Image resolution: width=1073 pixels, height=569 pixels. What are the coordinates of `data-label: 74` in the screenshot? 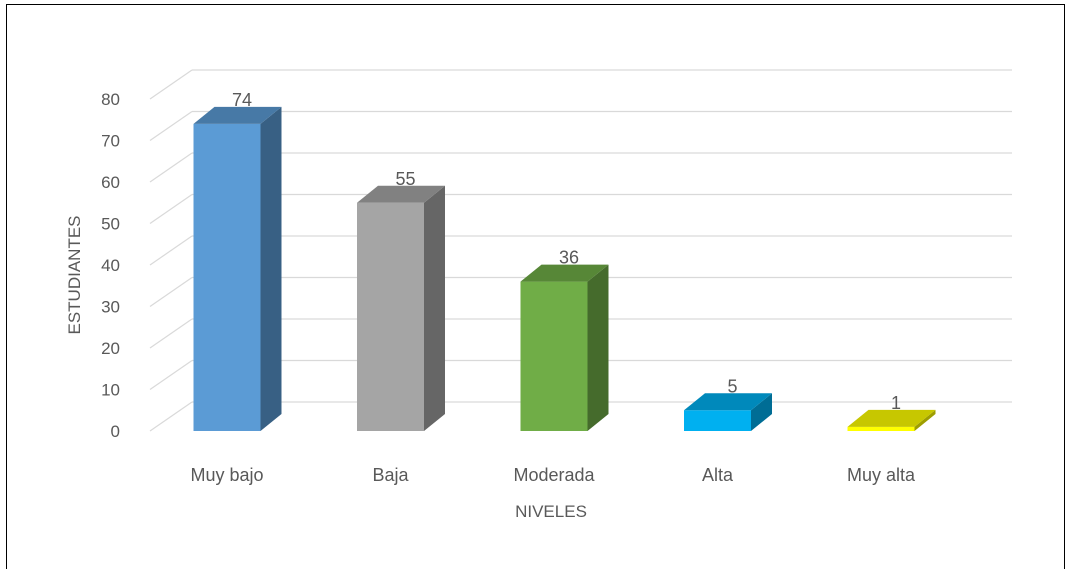 It's located at (242, 100).